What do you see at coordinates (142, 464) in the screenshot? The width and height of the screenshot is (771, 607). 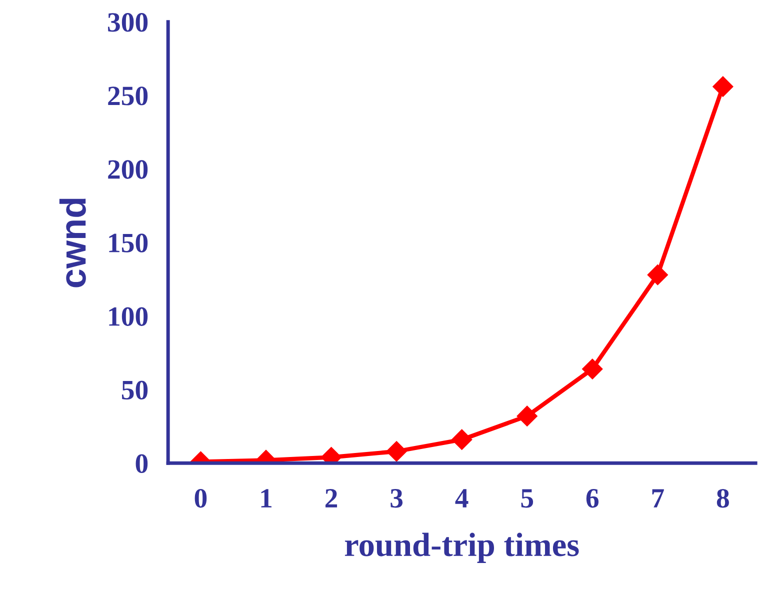 I see `y-tick-label: 0` at bounding box center [142, 464].